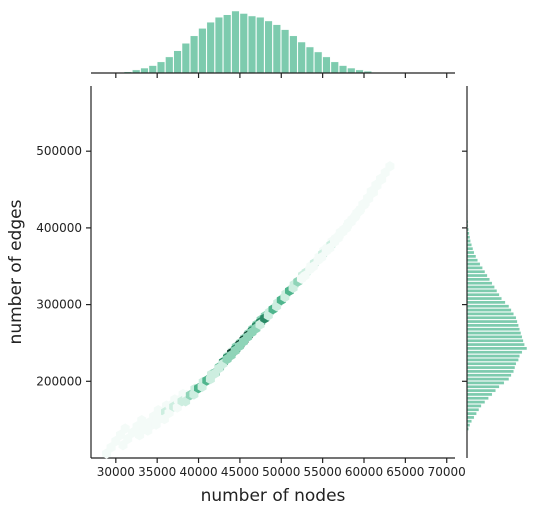  Describe the element at coordinates (59, 381) in the screenshot. I see `y-tick-label: 200000` at that location.